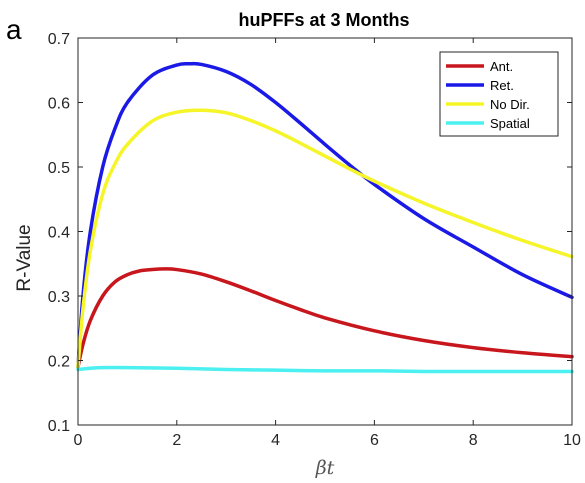  I want to click on chart-title: huPFFs at 3 Months, so click(324, 20).